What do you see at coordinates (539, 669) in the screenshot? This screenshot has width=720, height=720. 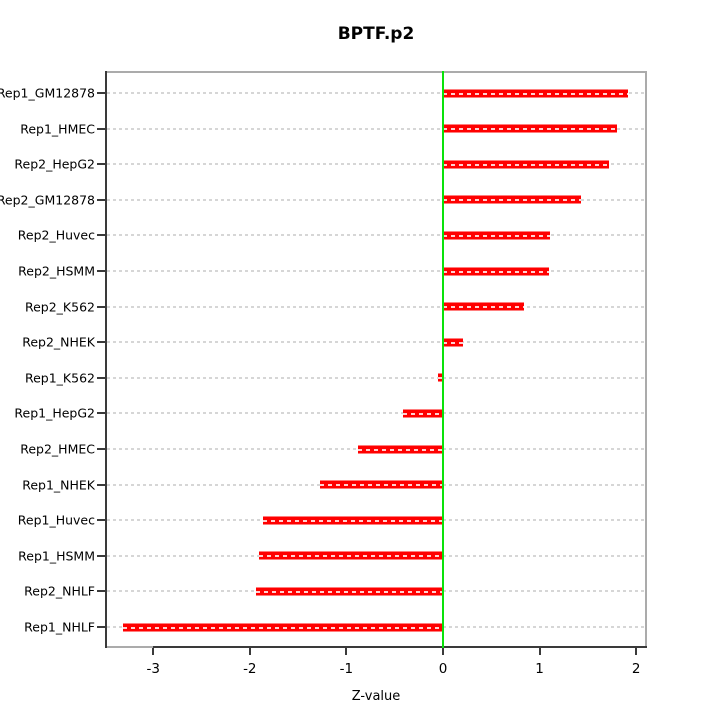 I see `x-tick-label: 1` at bounding box center [539, 669].